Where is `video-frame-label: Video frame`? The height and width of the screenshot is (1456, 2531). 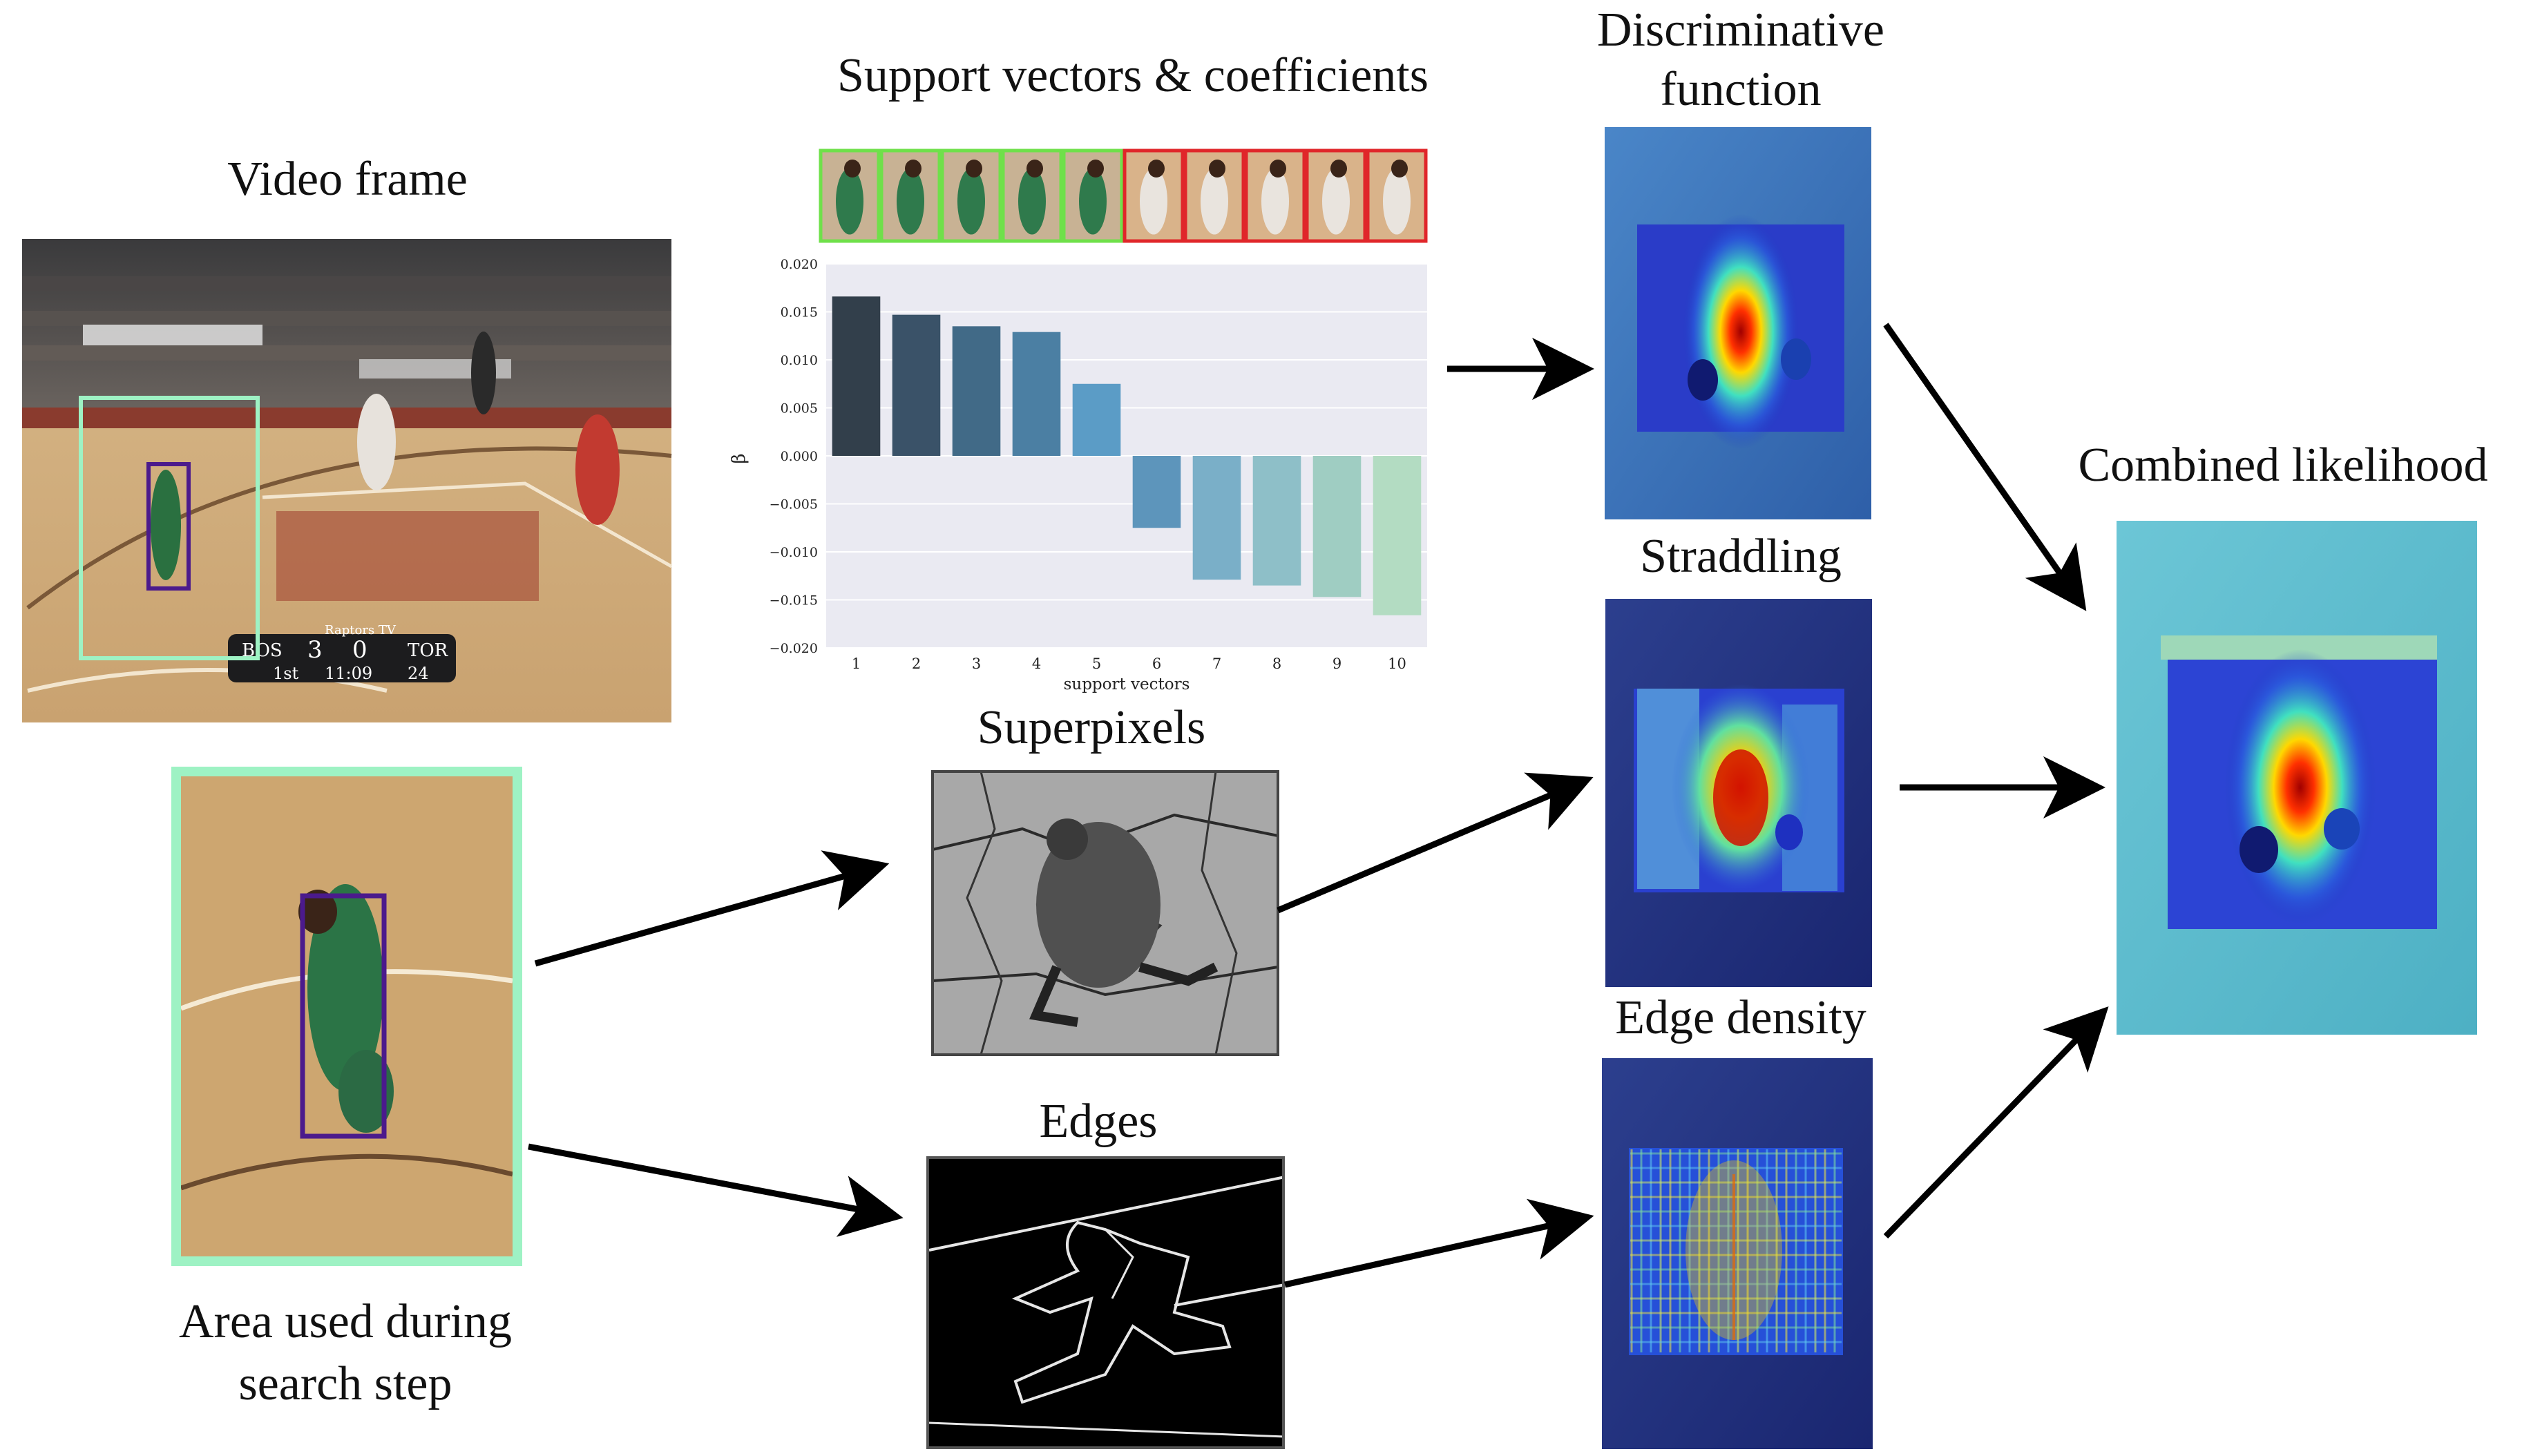 video-frame-label: Video frame is located at coordinates (347, 179).